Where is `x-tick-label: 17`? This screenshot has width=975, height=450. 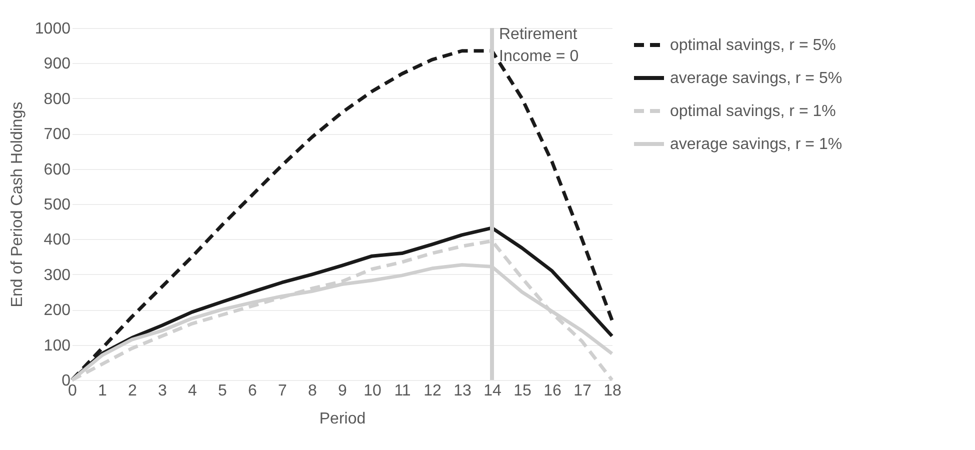
x-tick-label: 17 is located at coordinates (583, 391).